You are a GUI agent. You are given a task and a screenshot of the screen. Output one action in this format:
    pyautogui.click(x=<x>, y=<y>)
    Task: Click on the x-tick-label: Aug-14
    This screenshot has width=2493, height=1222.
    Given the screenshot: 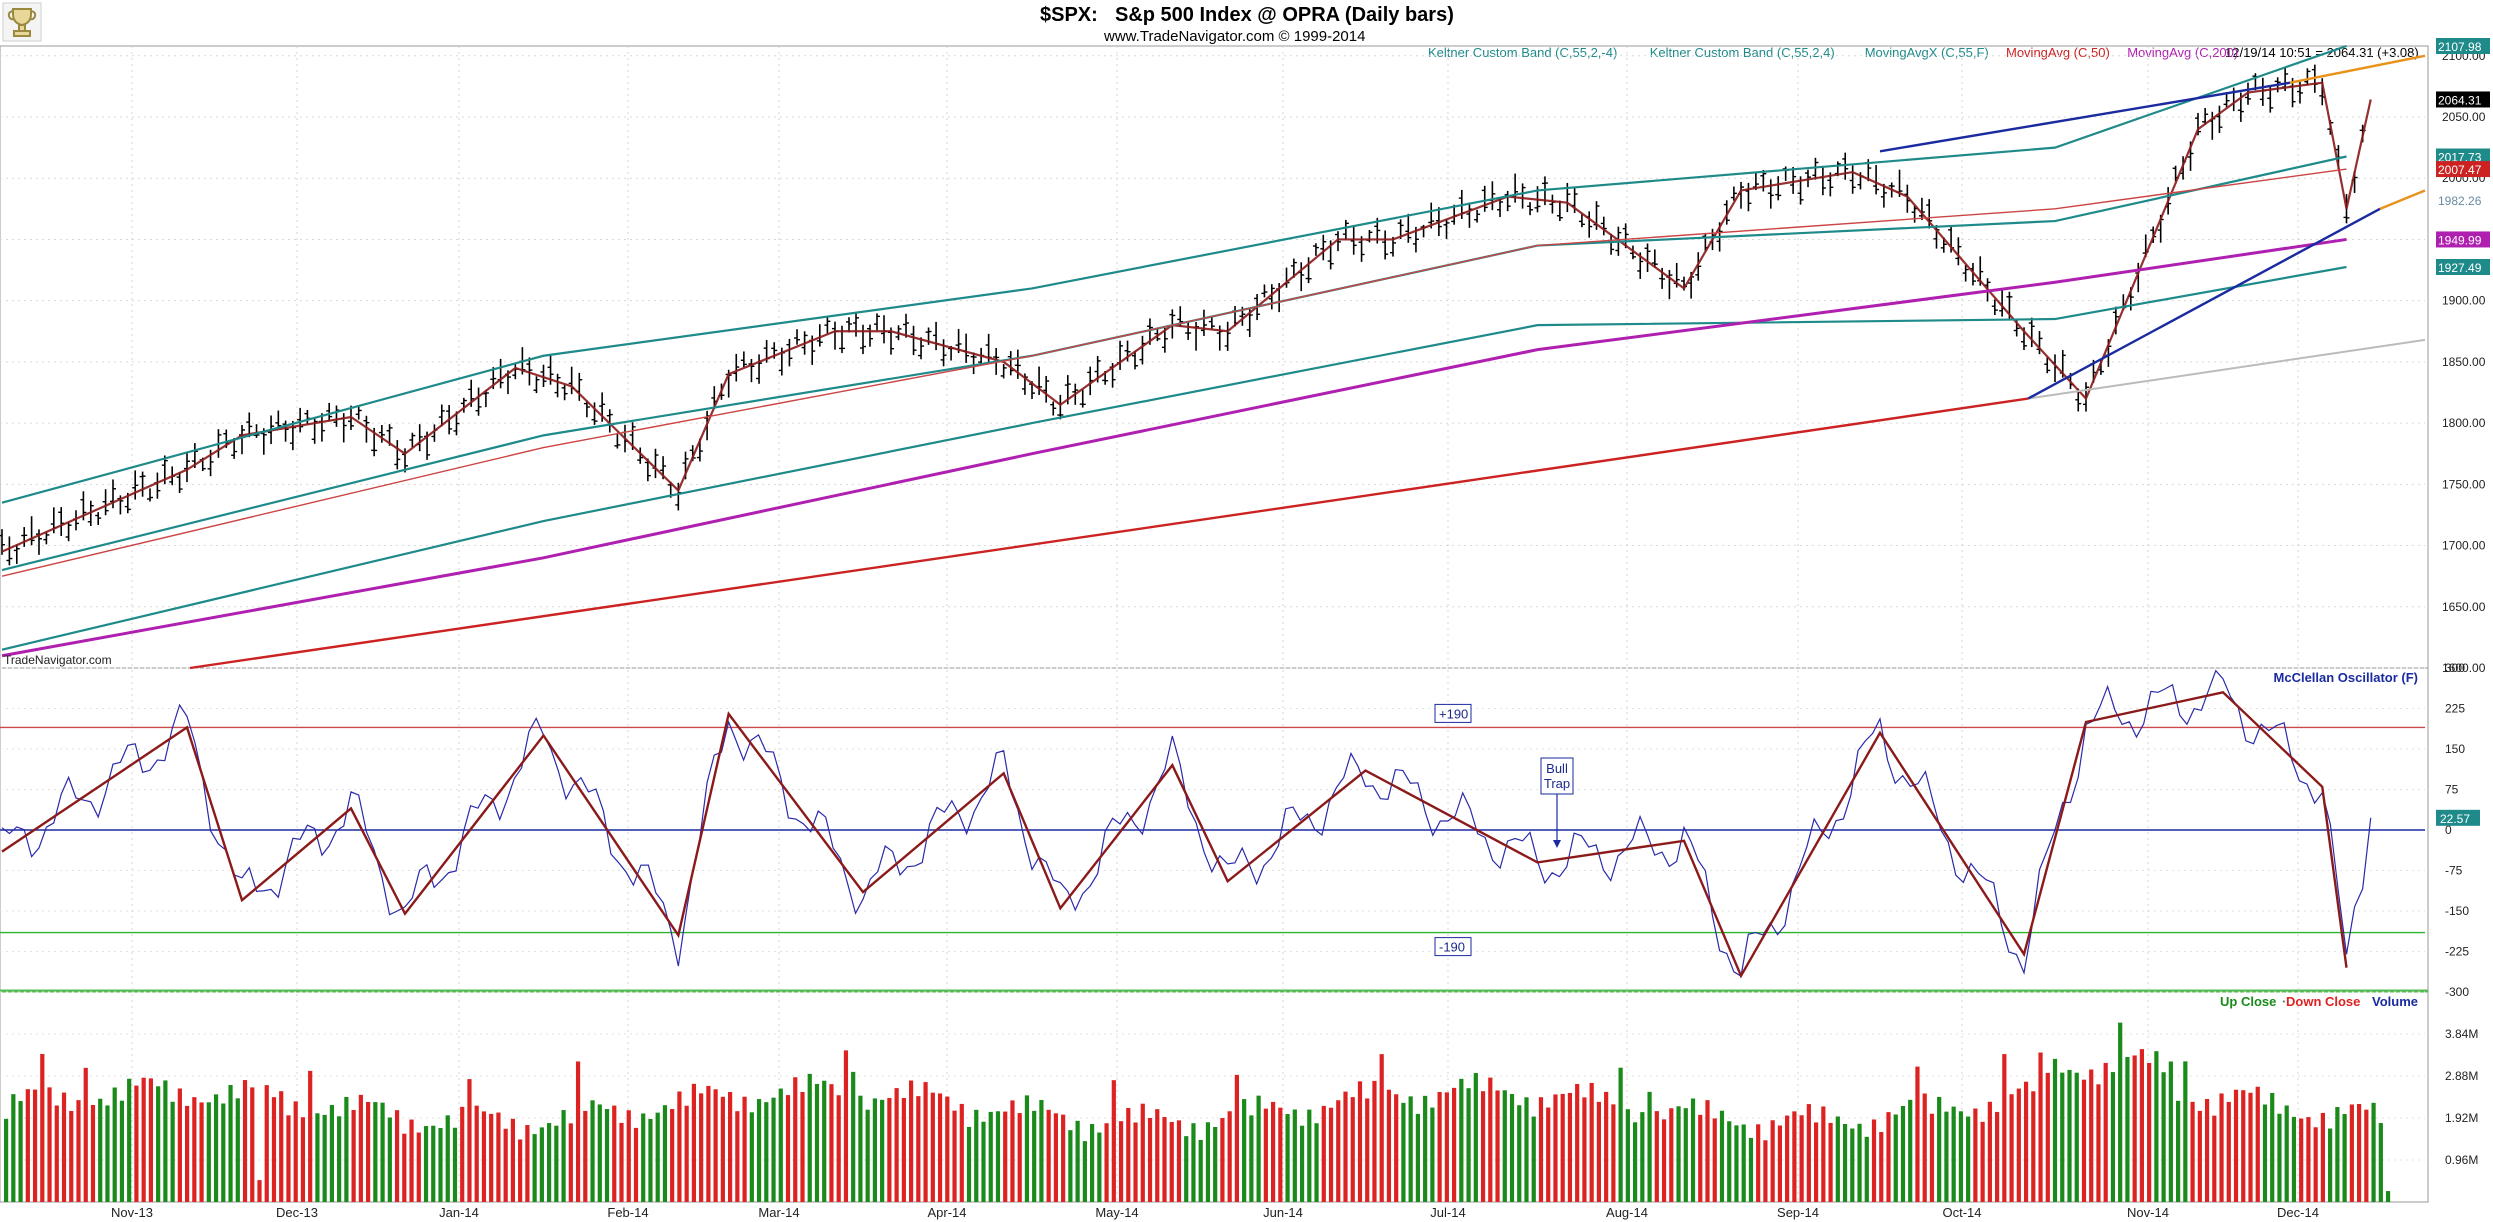 What is the action you would take?
    pyautogui.click(x=1627, y=1212)
    